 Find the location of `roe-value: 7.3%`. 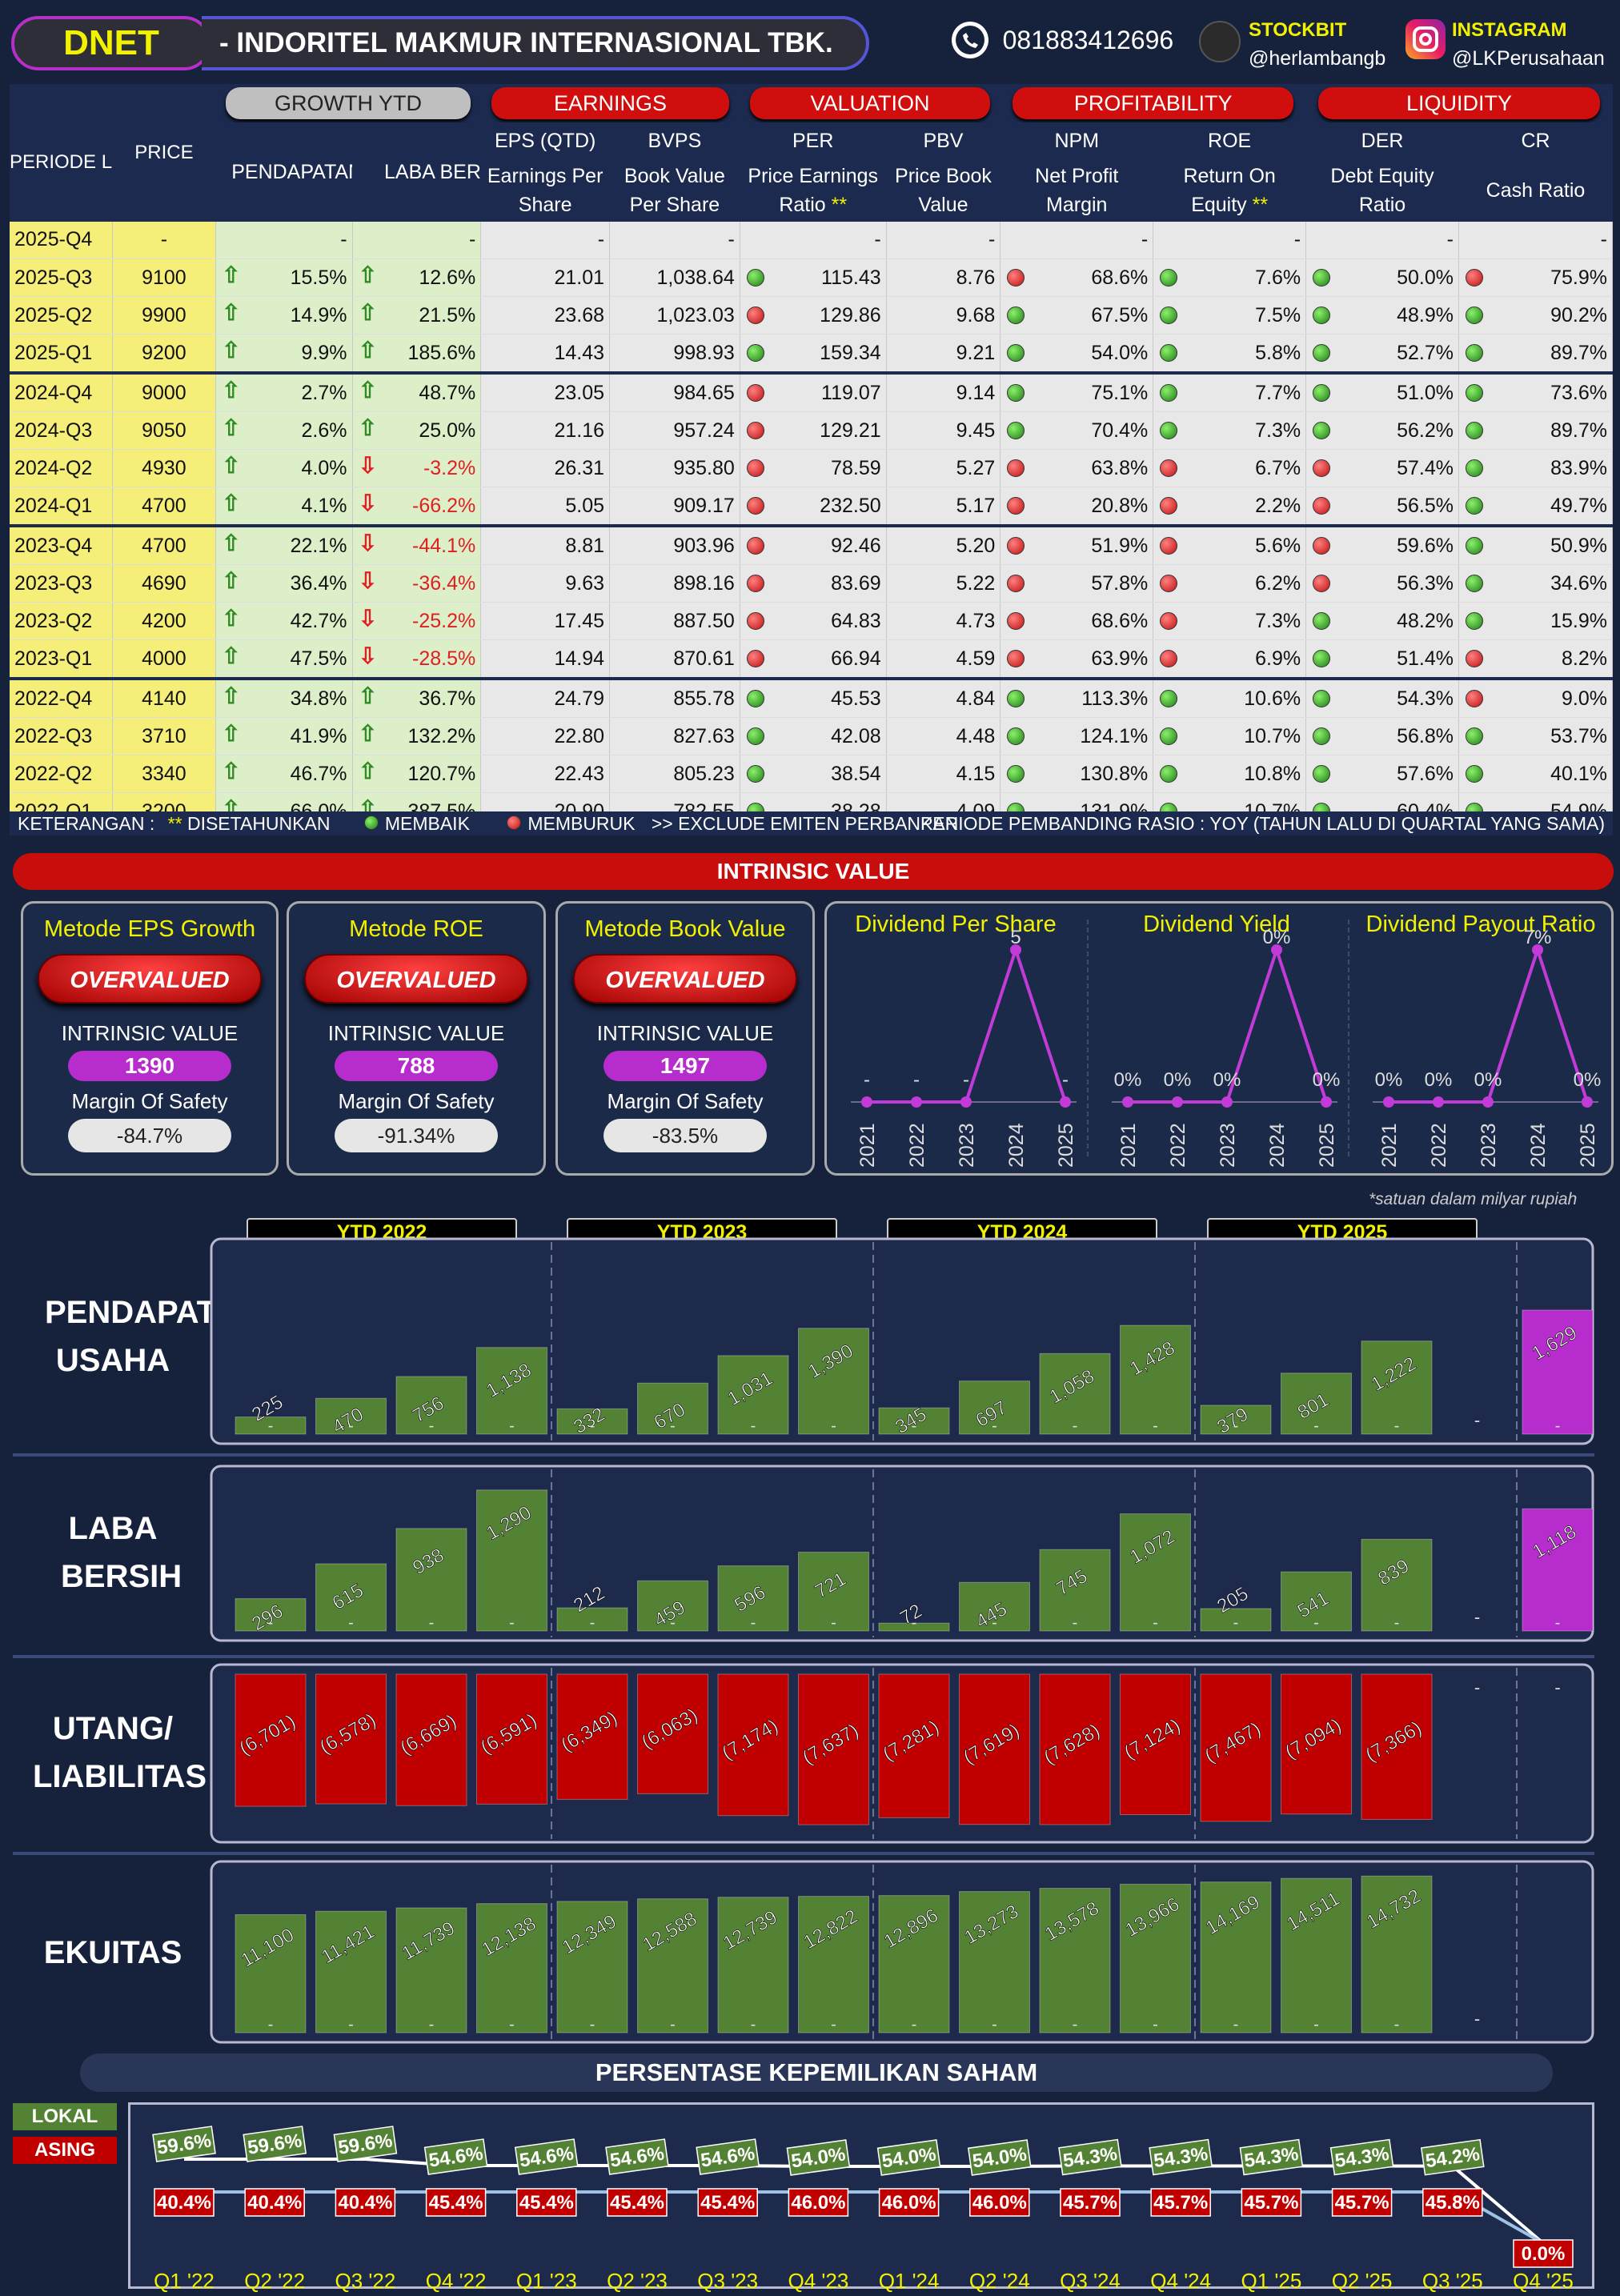

roe-value: 7.3% is located at coordinates (1278, 620).